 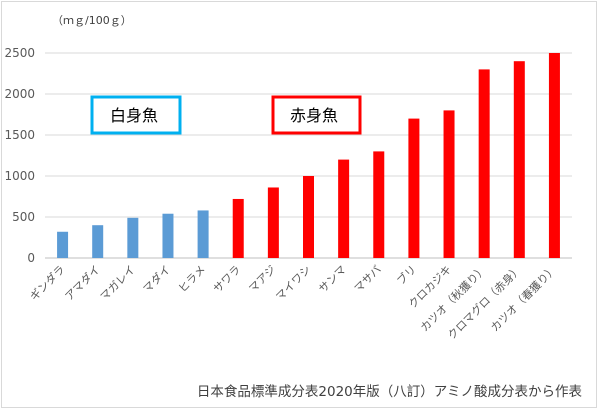 What do you see at coordinates (332, 279) in the screenshot?
I see `x-tick-label: サンマ` at bounding box center [332, 279].